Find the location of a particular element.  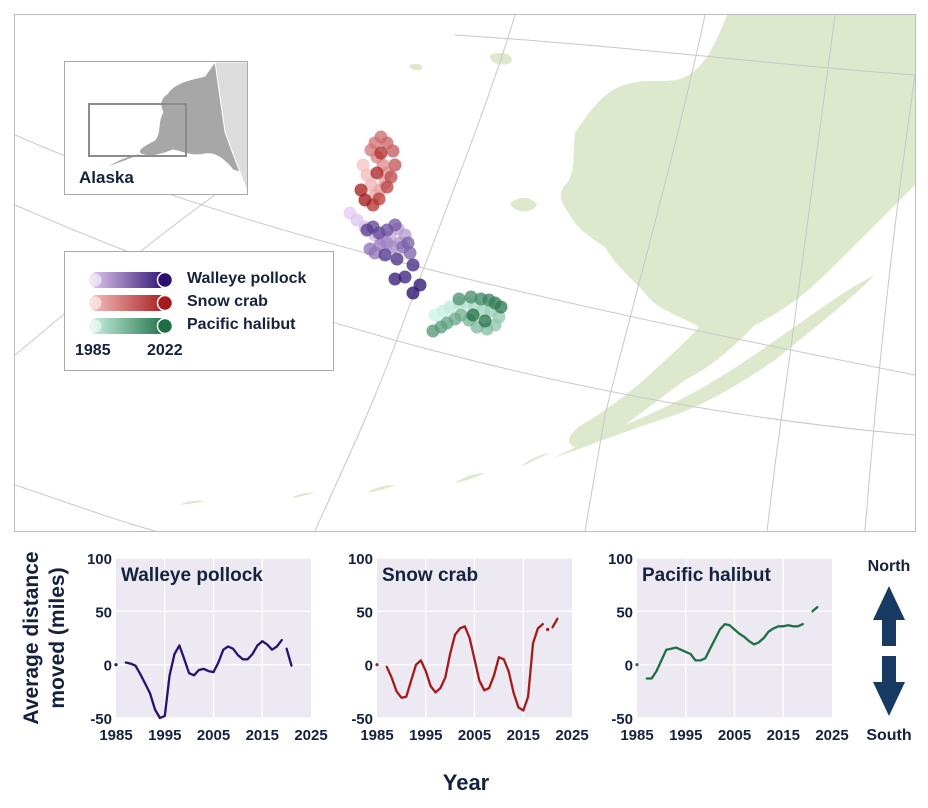

nunivak-island is located at coordinates (523, 204).